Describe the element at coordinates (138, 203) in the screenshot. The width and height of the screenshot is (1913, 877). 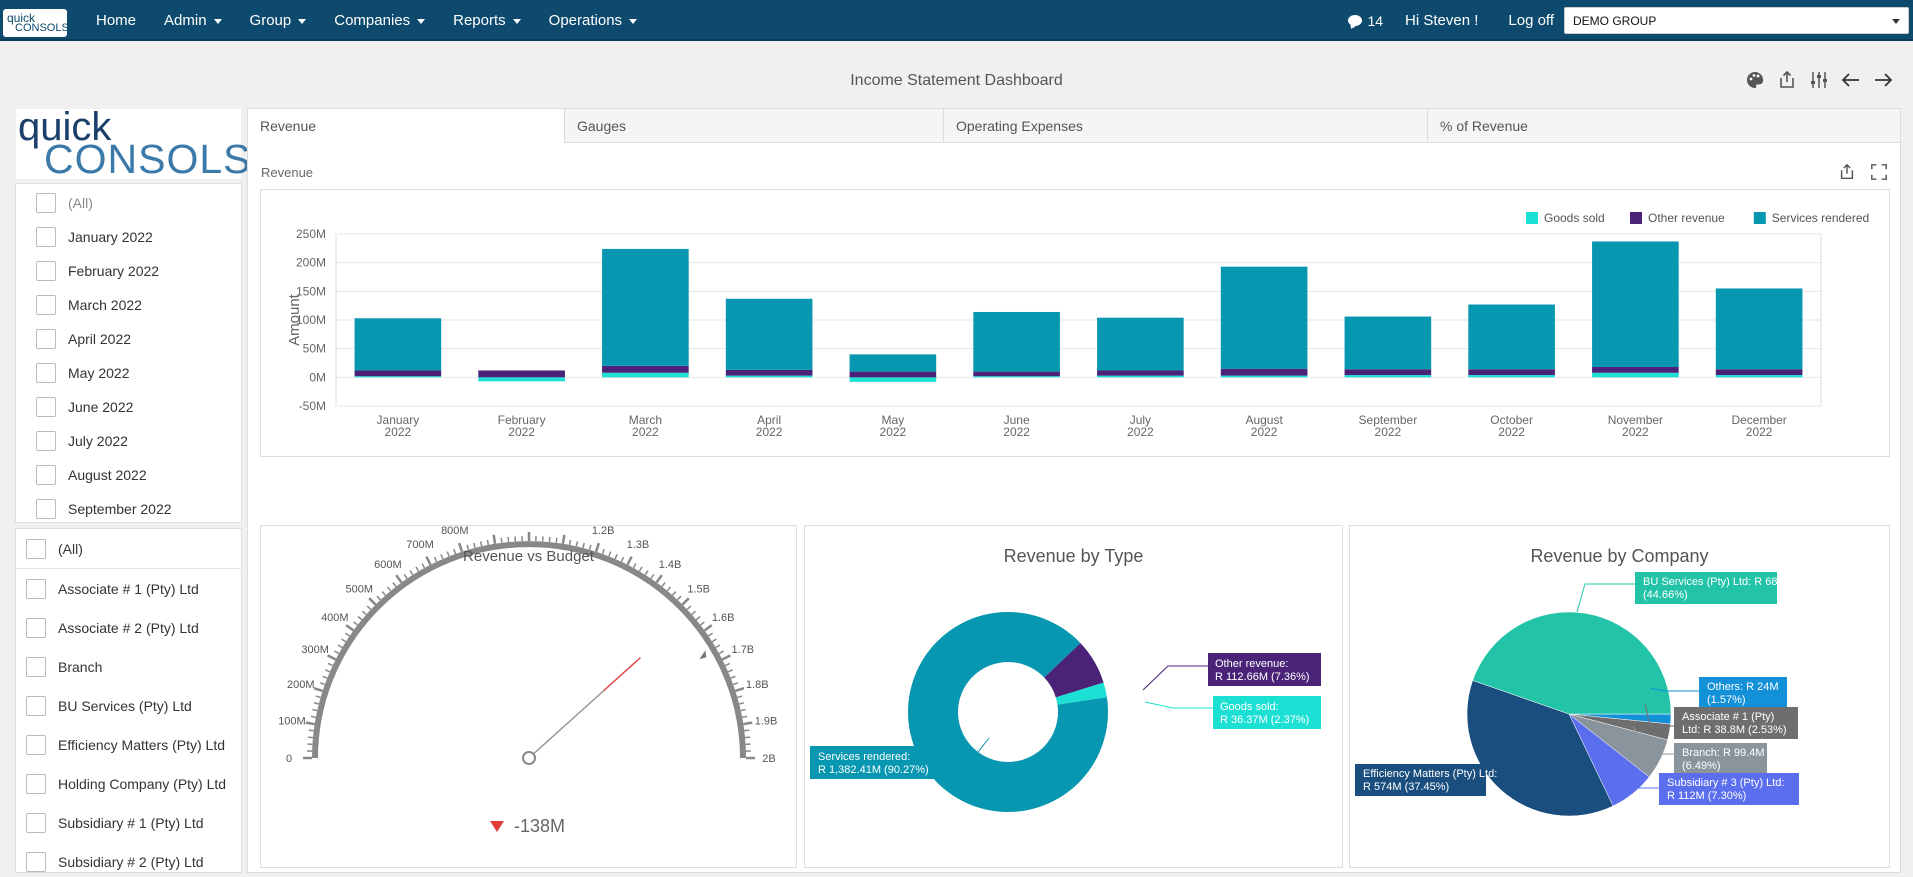
I see `period-filter-all: (All)` at that location.